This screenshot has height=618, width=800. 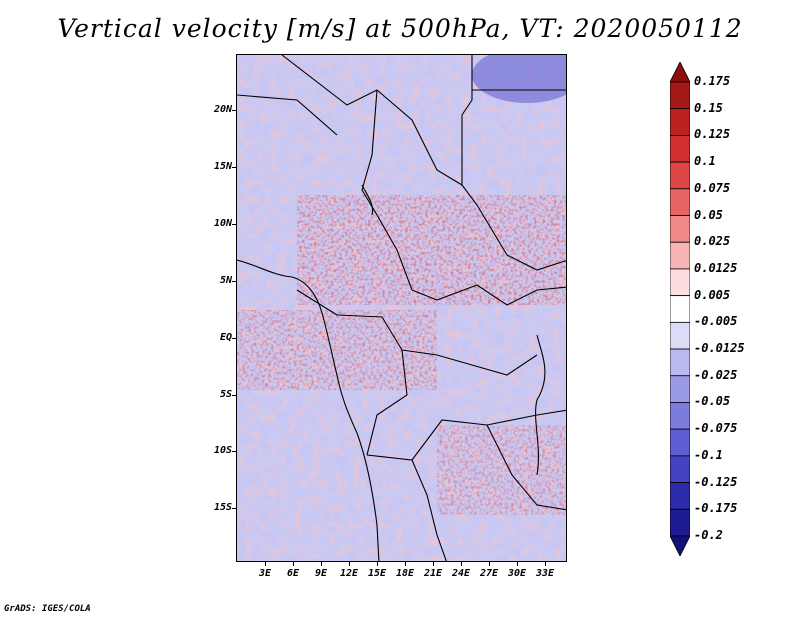 What do you see at coordinates (517, 573) in the screenshot?
I see `lon-label: 30E` at bounding box center [517, 573].